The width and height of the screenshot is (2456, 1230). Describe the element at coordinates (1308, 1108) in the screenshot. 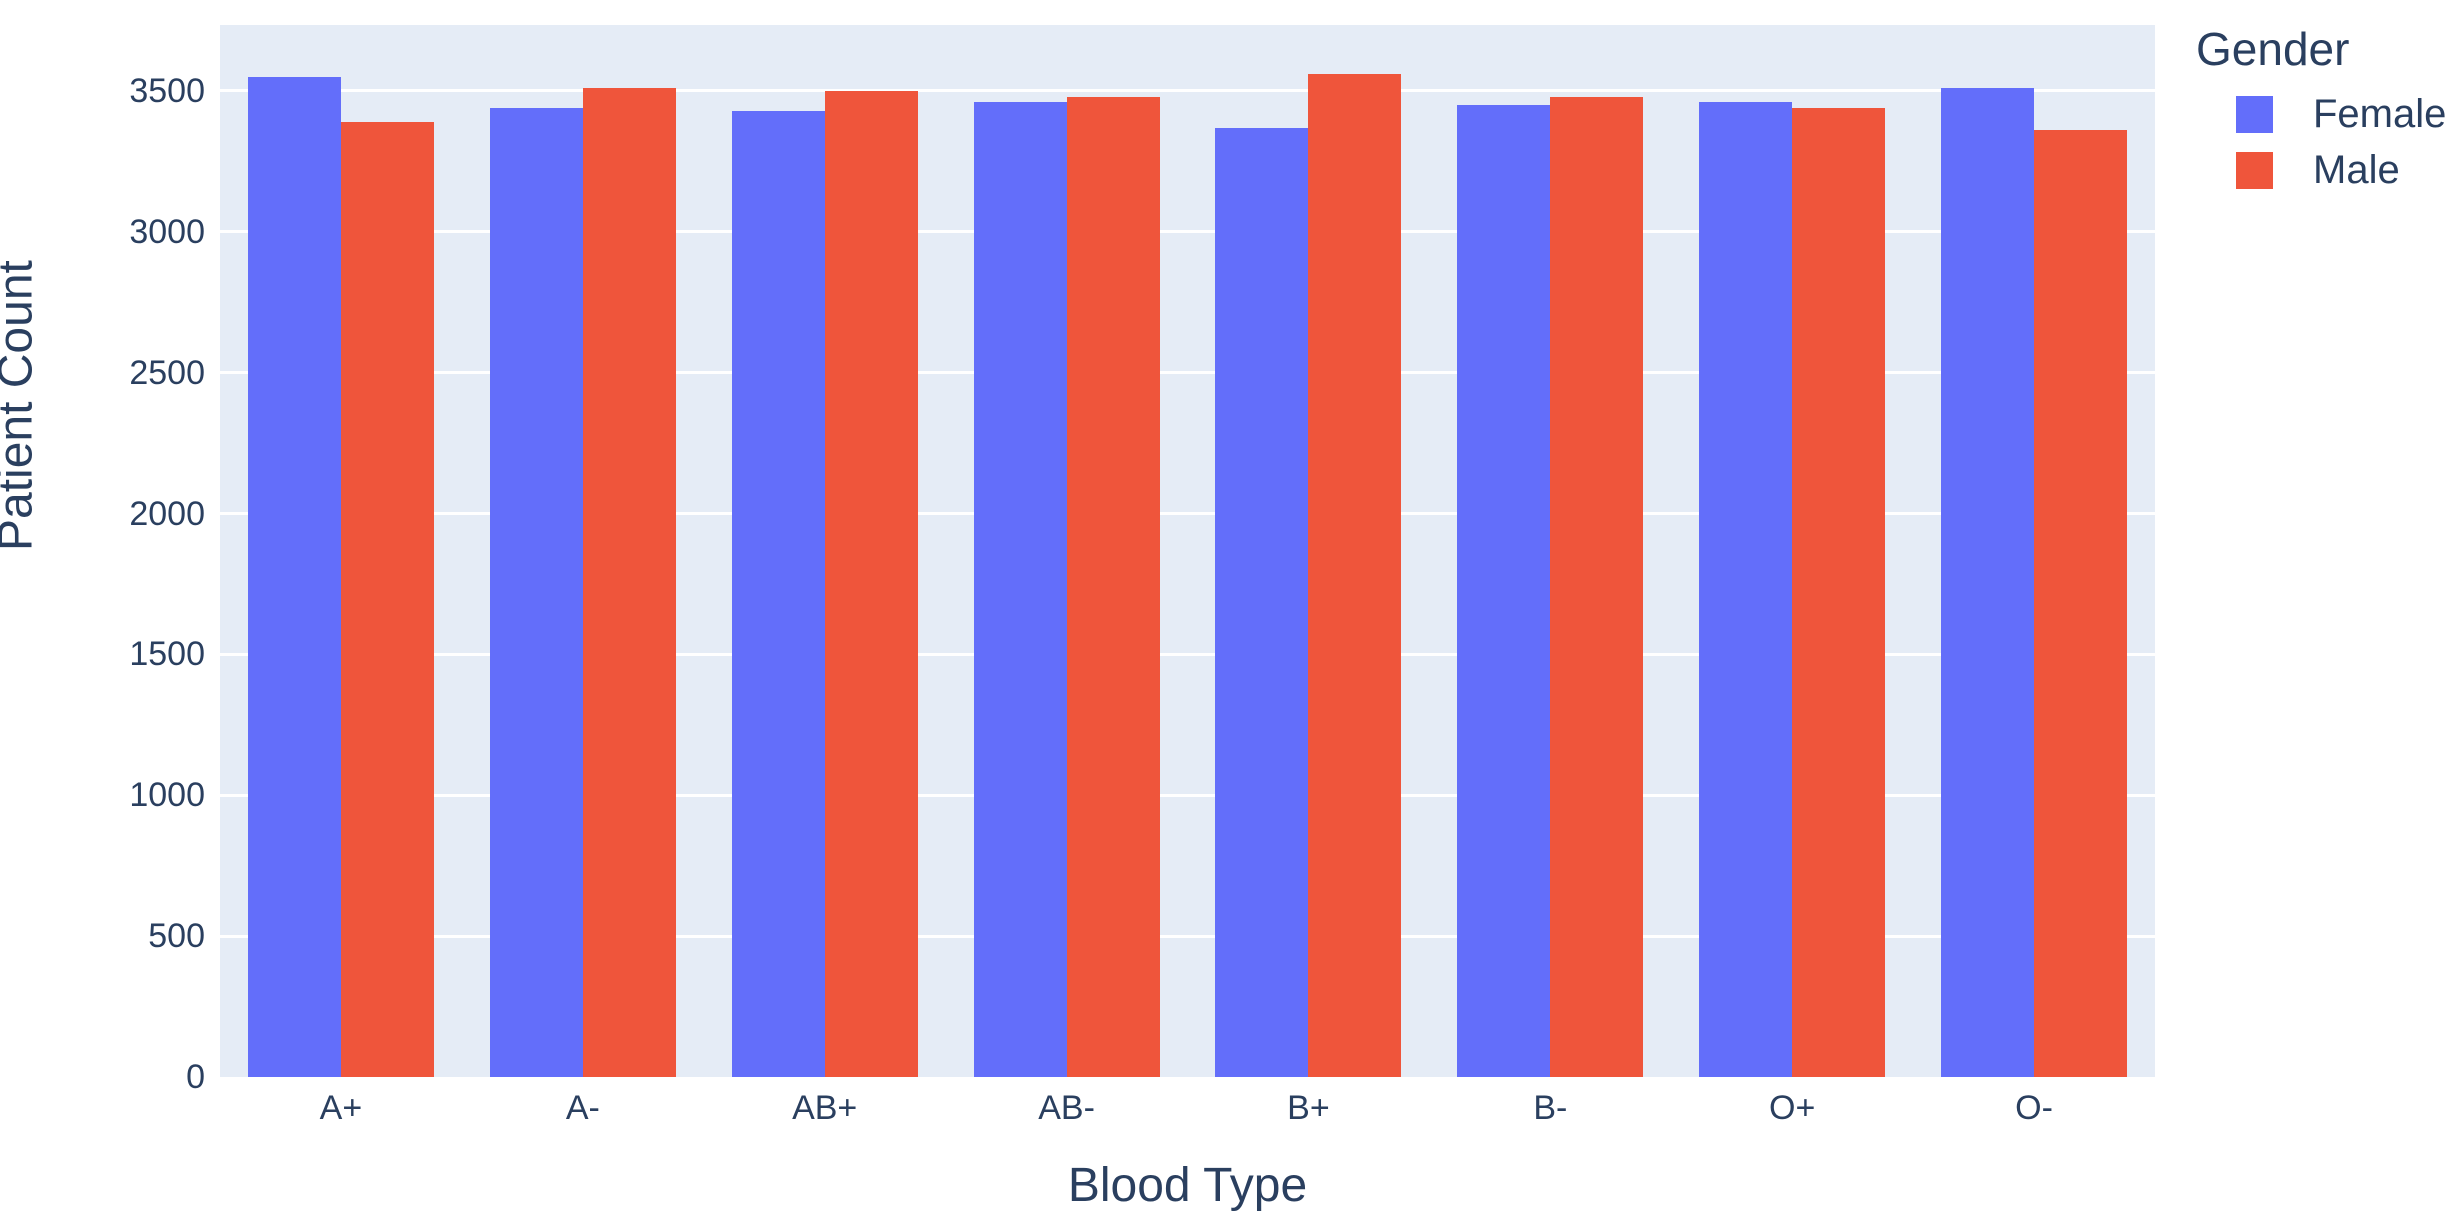

I see `x-tick-B+: B+` at that location.